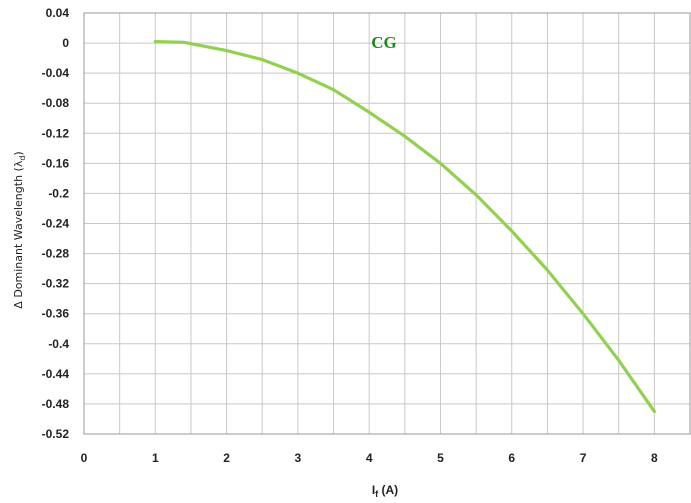 The image size is (691, 503). Describe the element at coordinates (56, 434) in the screenshot. I see `y-tick-label: -0.52` at that location.